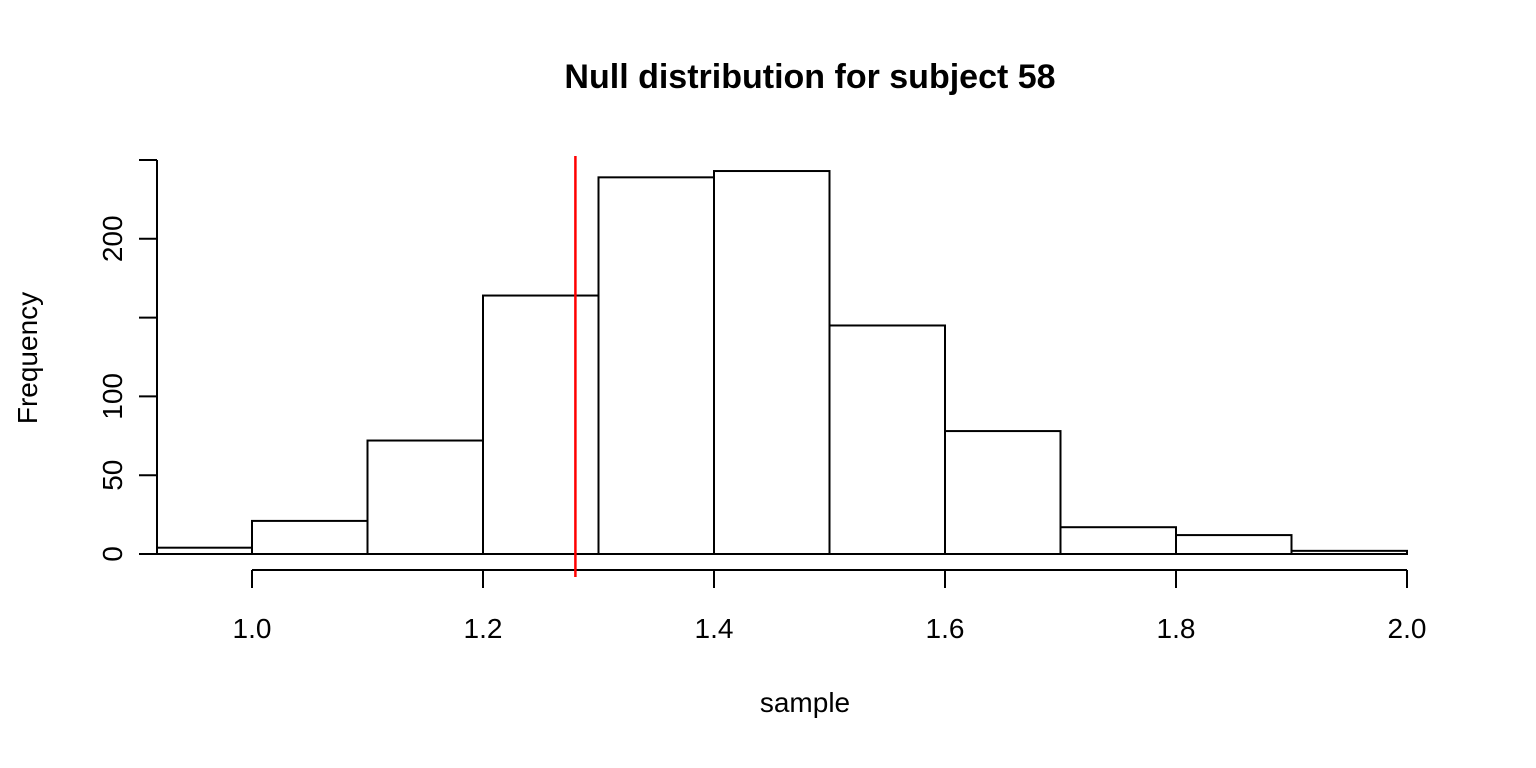  What do you see at coordinates (945, 628) in the screenshot?
I see `x-tick-label: 1.6` at bounding box center [945, 628].